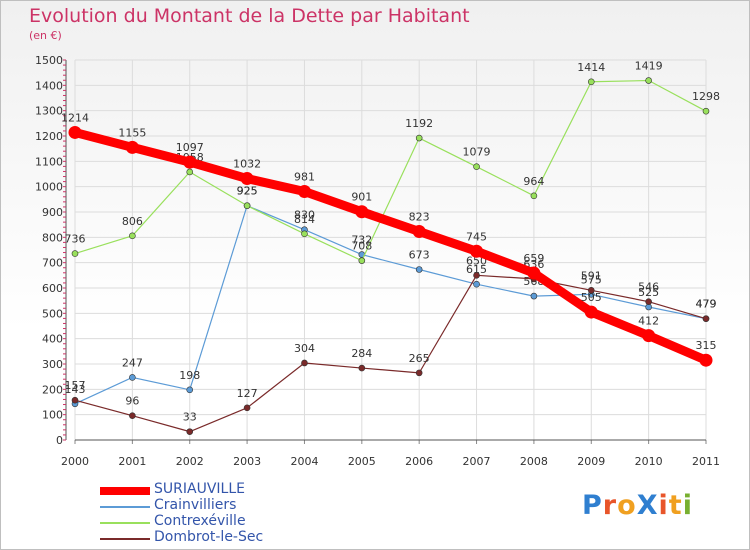 The image size is (750, 550). Describe the element at coordinates (648, 287) in the screenshot. I see `data-label-3: 546` at that location.